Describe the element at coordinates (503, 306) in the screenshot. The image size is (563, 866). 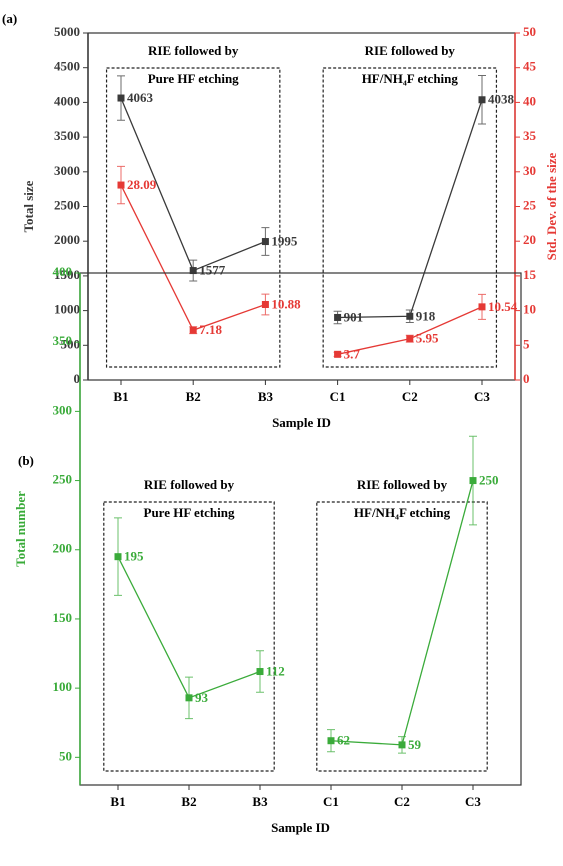
I see `value-label: 10.54` at that location.